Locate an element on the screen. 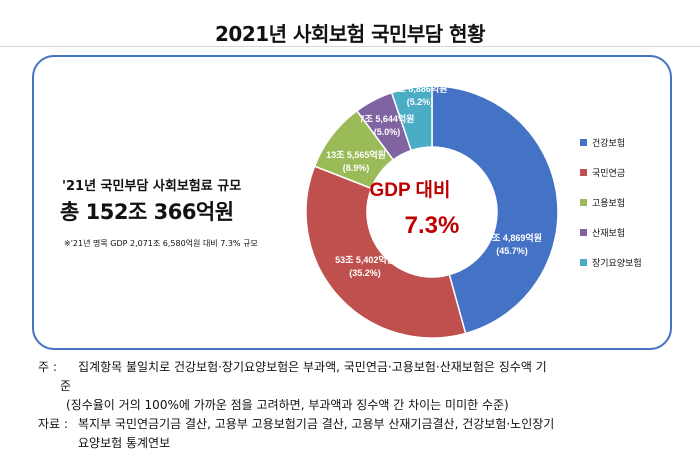  legend-item: 건강보험 is located at coordinates (611, 142).